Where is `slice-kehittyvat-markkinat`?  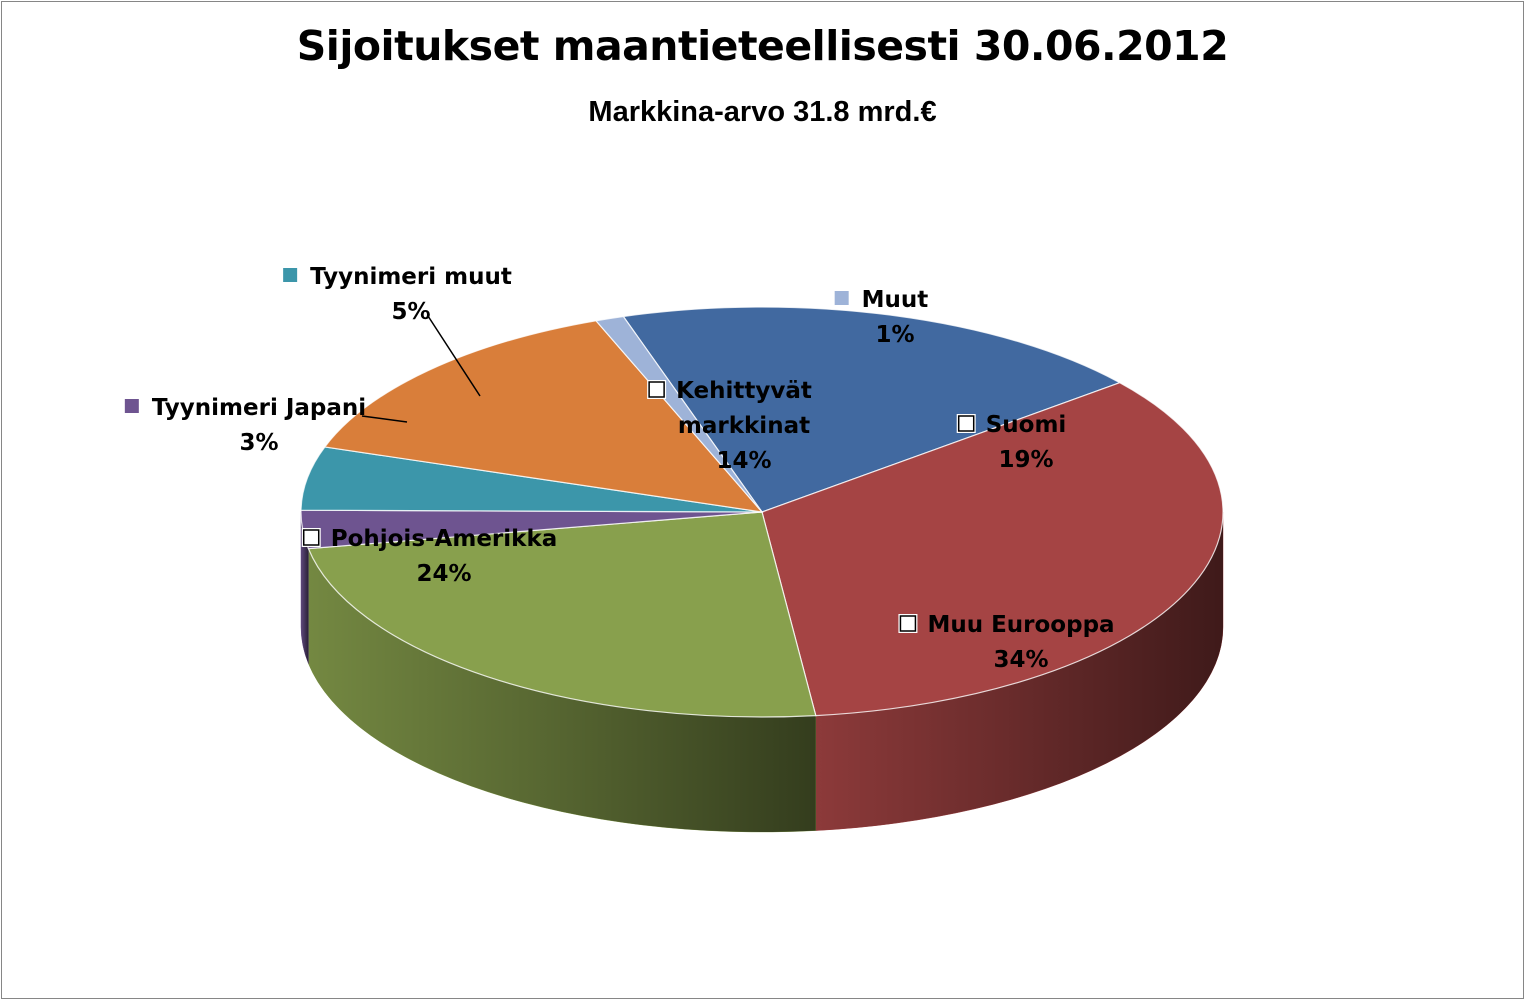
slice-kehittyvat-markkinat is located at coordinates (543, 416).